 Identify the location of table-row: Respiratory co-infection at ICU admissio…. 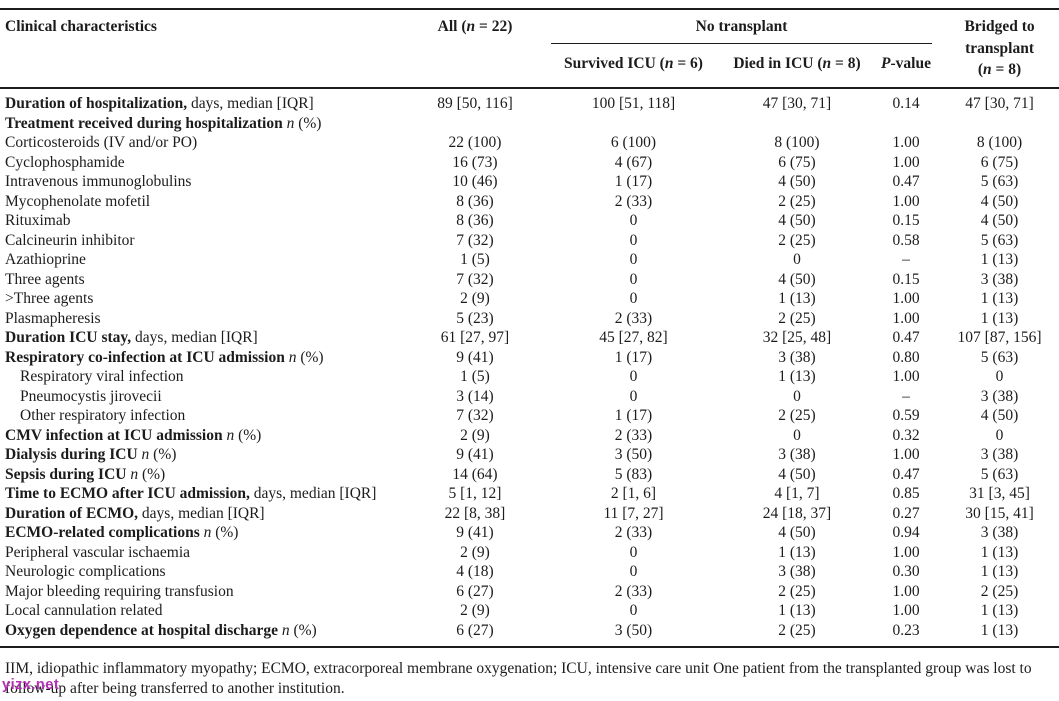
(529, 358).